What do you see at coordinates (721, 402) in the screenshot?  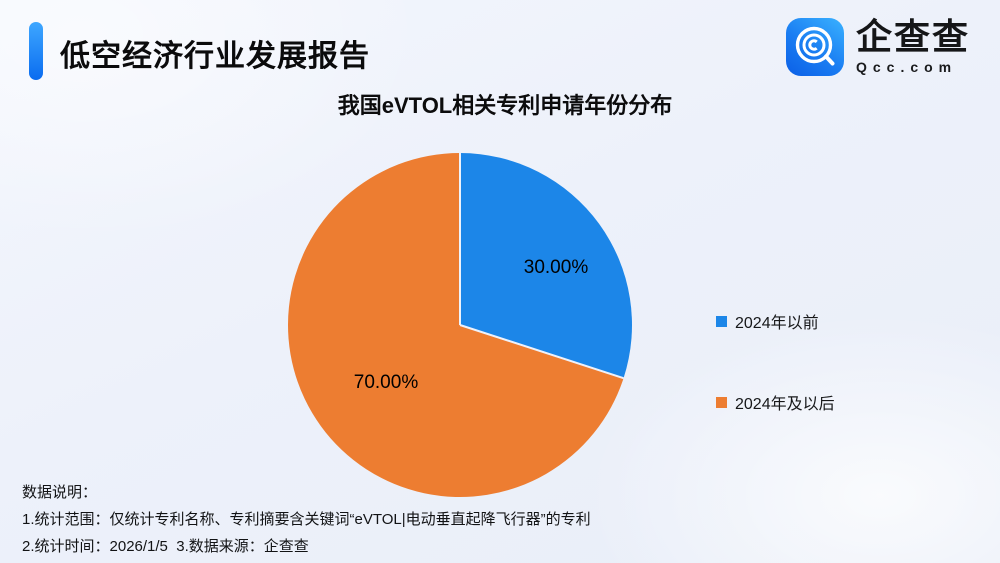 I see `legend-swatch-orange` at bounding box center [721, 402].